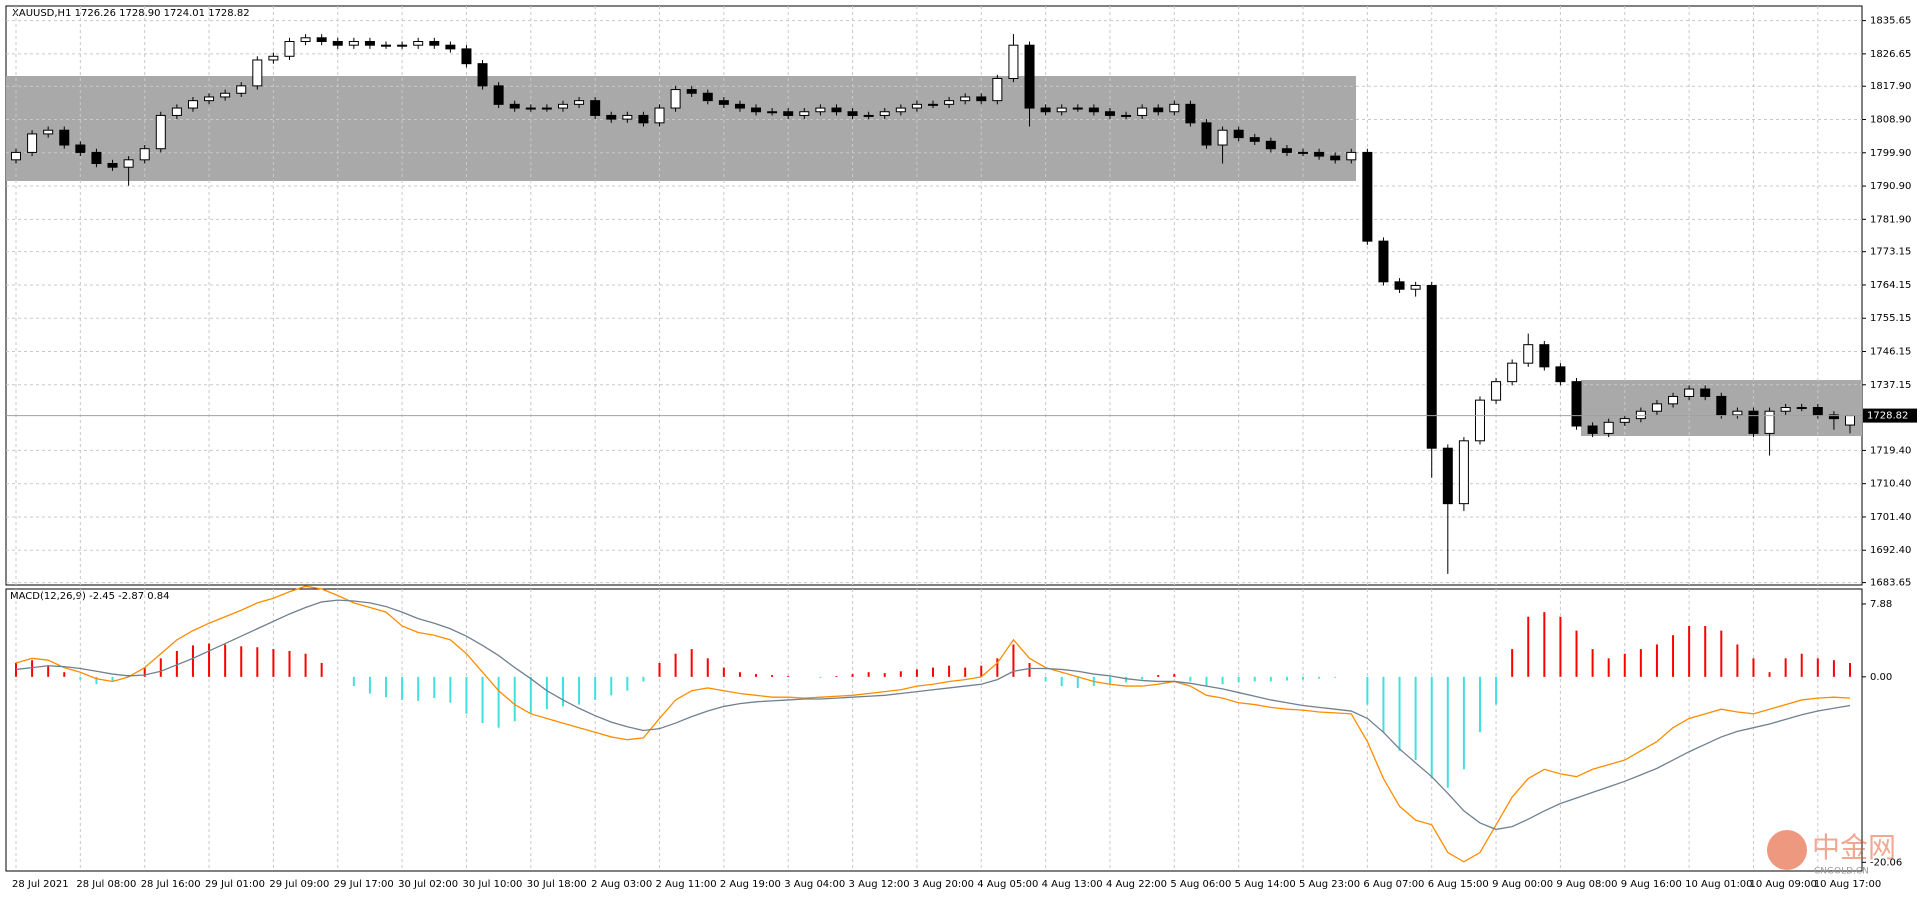 This screenshot has height=900, width=1920. What do you see at coordinates (171, 884) in the screenshot?
I see `x-tick-label: 28 Jul 16:00` at bounding box center [171, 884].